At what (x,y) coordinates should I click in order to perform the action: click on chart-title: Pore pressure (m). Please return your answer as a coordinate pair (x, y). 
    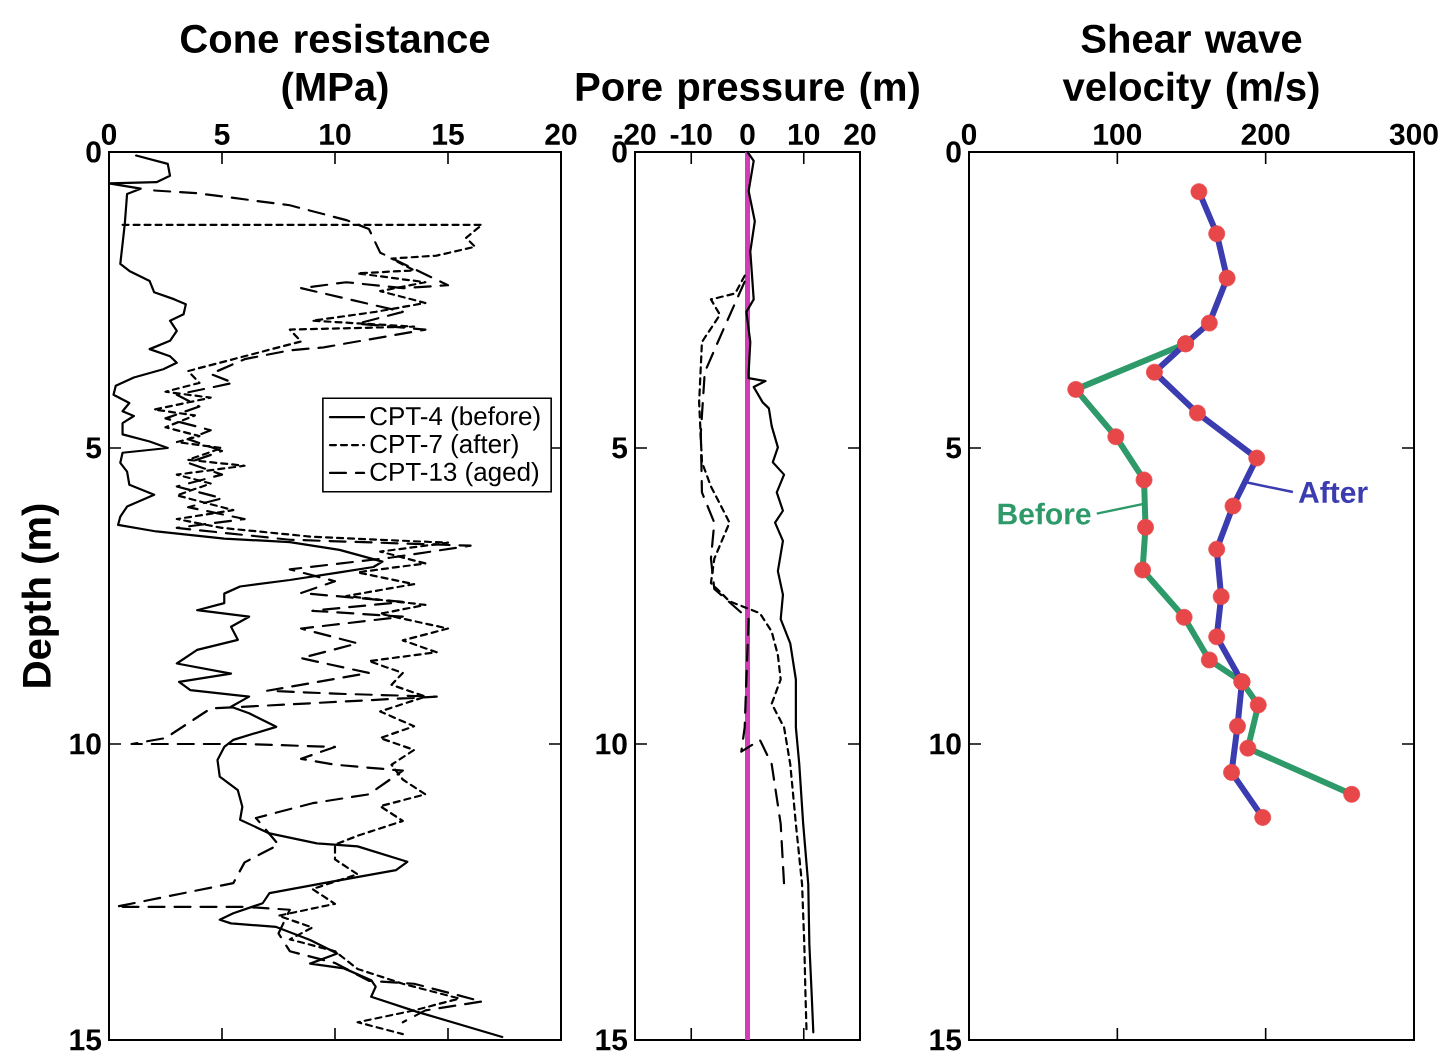
    Looking at the image, I should click on (747, 90).